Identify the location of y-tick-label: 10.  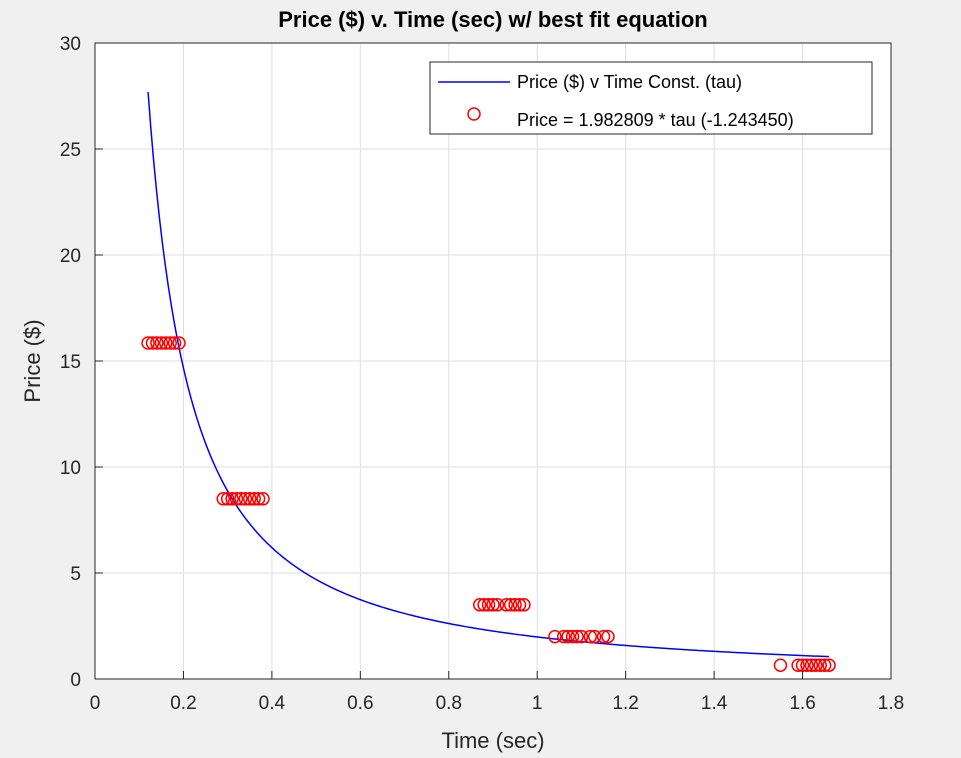
(70, 468).